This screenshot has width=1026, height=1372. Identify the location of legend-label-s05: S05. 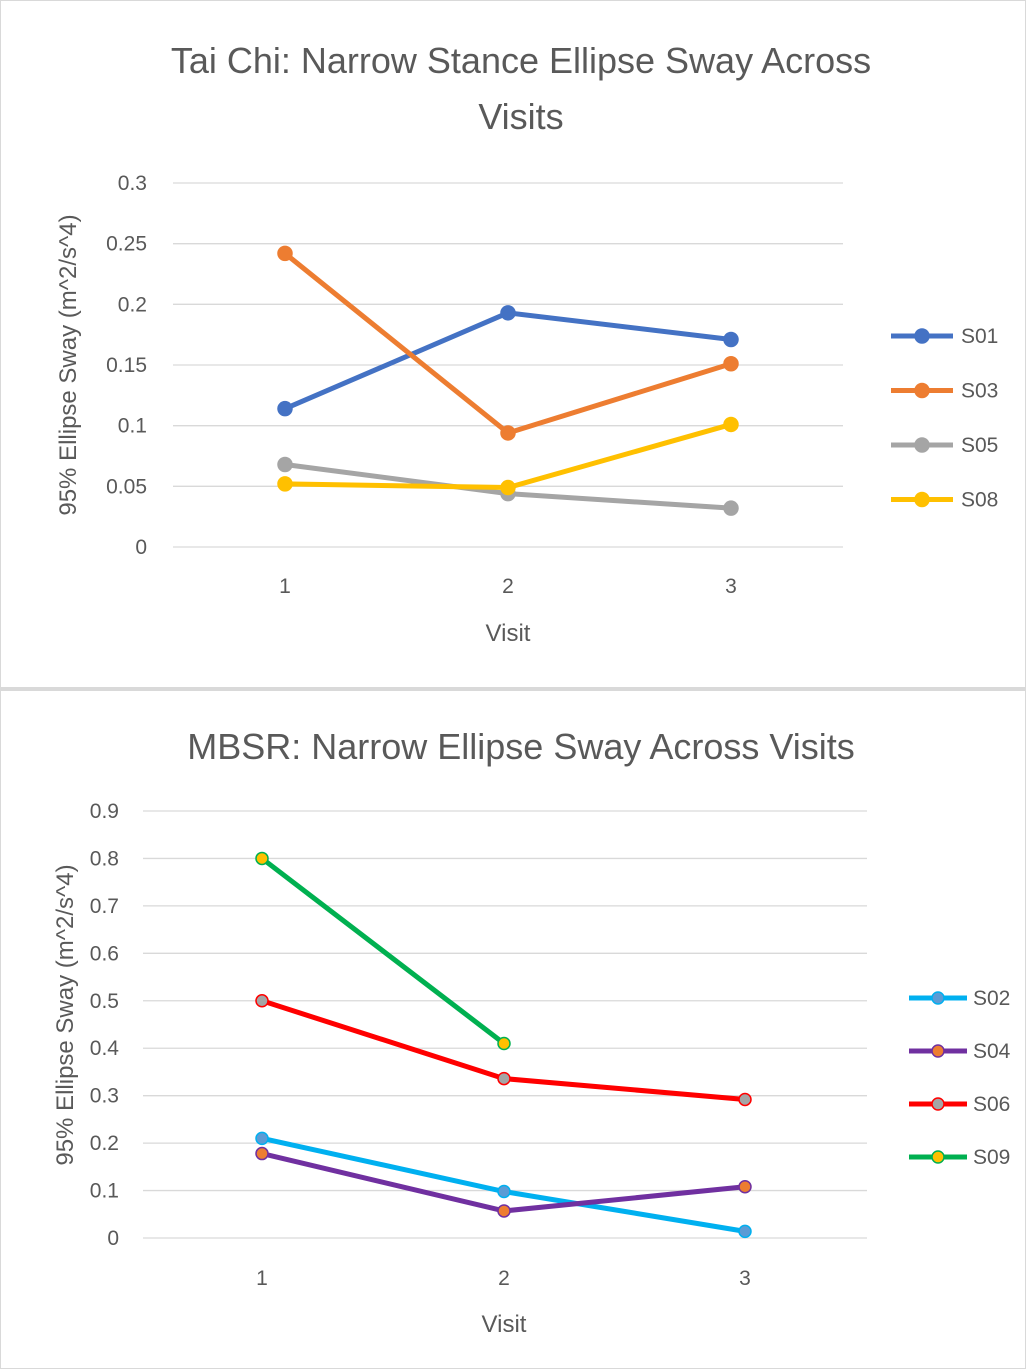
(979, 445).